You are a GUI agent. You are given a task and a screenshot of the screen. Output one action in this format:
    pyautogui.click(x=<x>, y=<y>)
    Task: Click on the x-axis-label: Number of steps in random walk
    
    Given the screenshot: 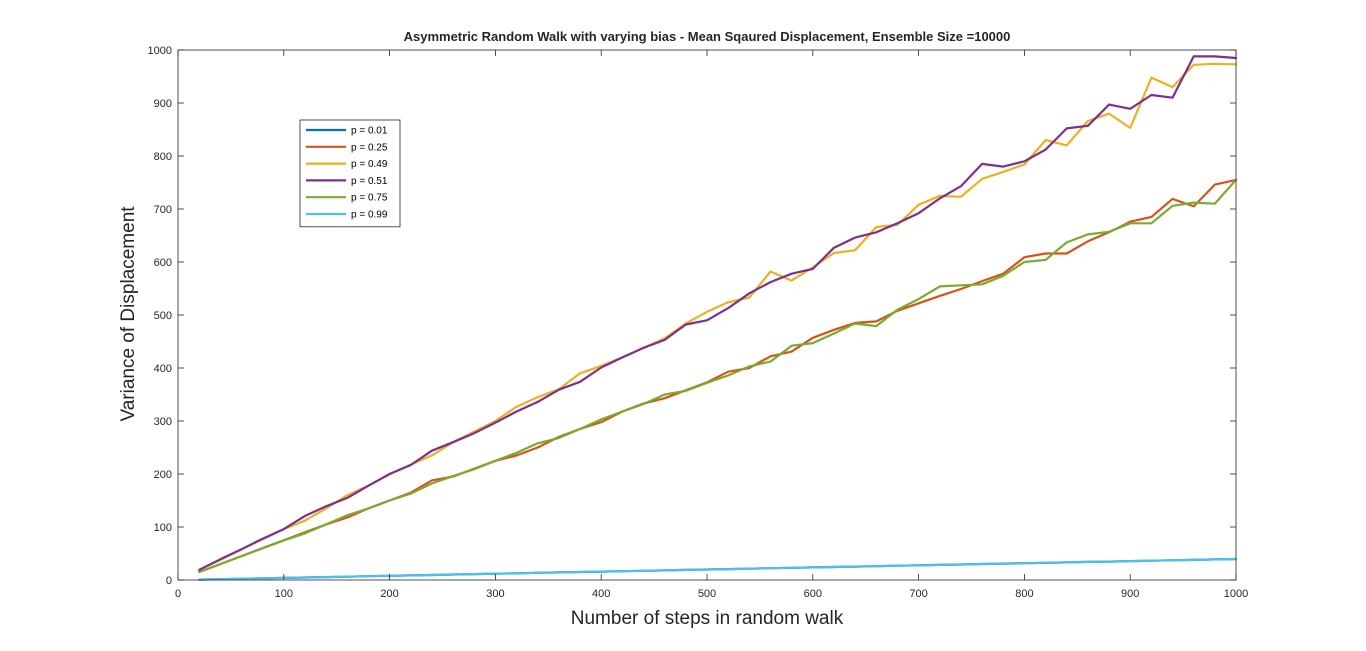 What is the action you would take?
    pyautogui.click(x=707, y=618)
    